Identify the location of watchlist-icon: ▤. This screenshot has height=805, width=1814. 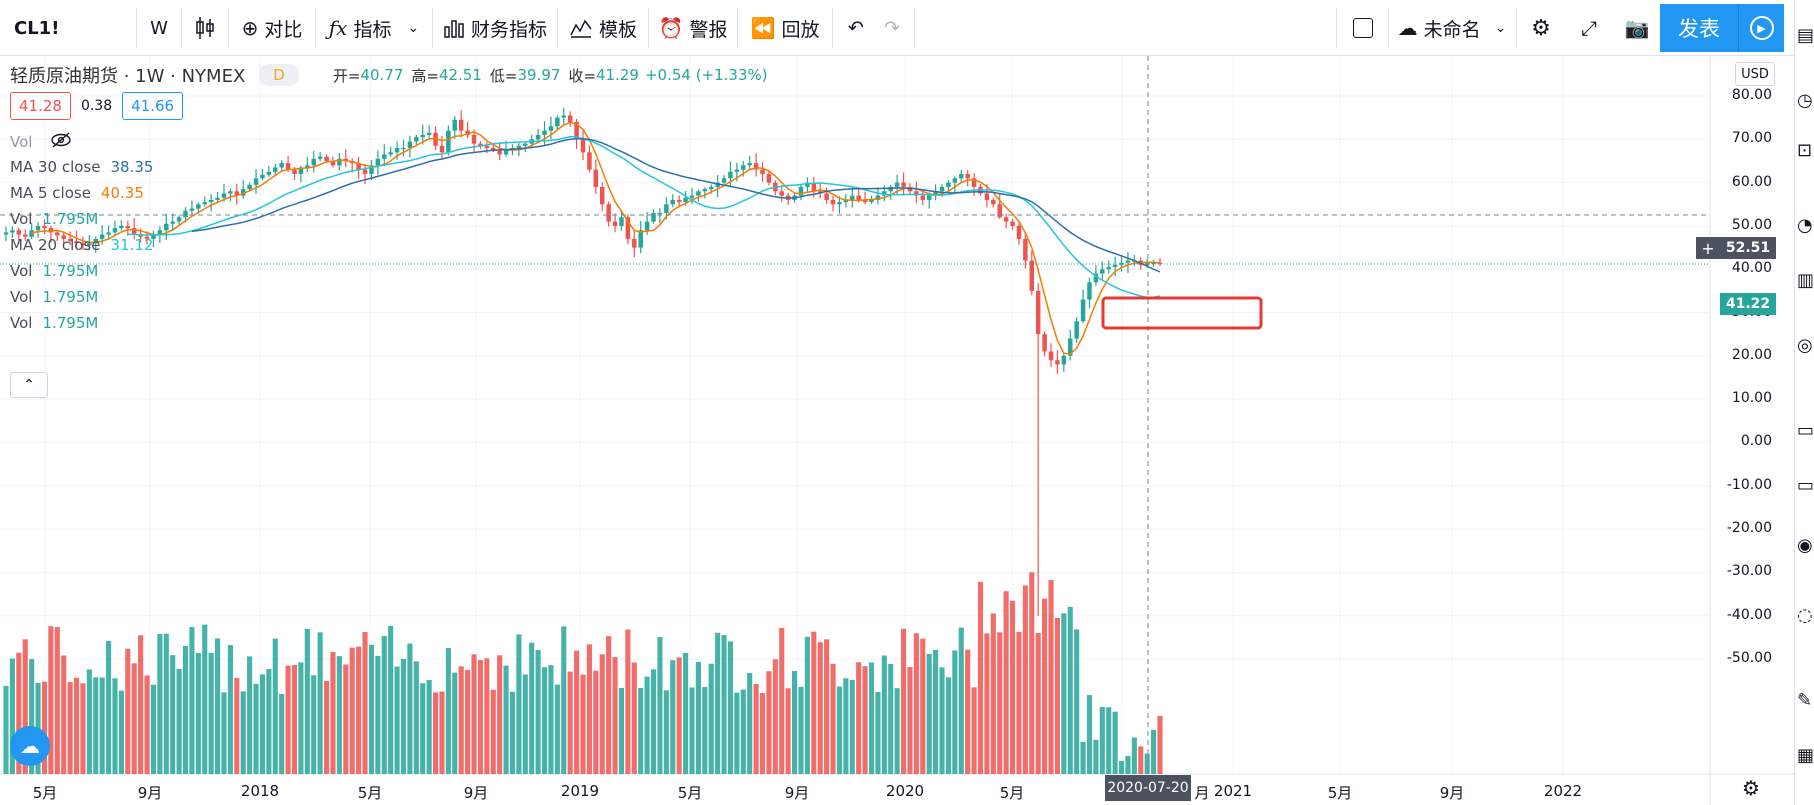
(1805, 35).